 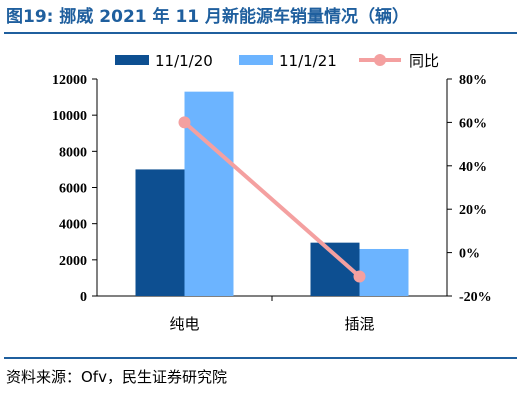 I want to click on source-note: 资料来源：Ofv，民生证券研究院, so click(x=116, y=377).